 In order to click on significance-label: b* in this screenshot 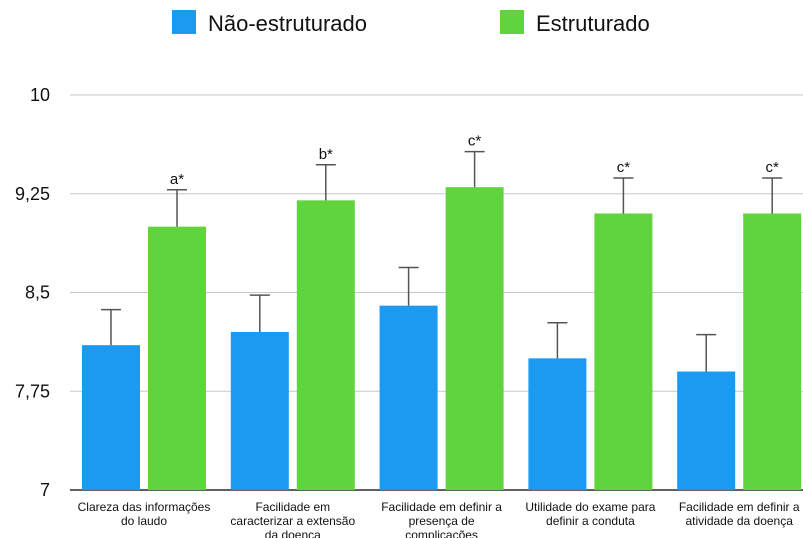, I will do `click(326, 154)`.